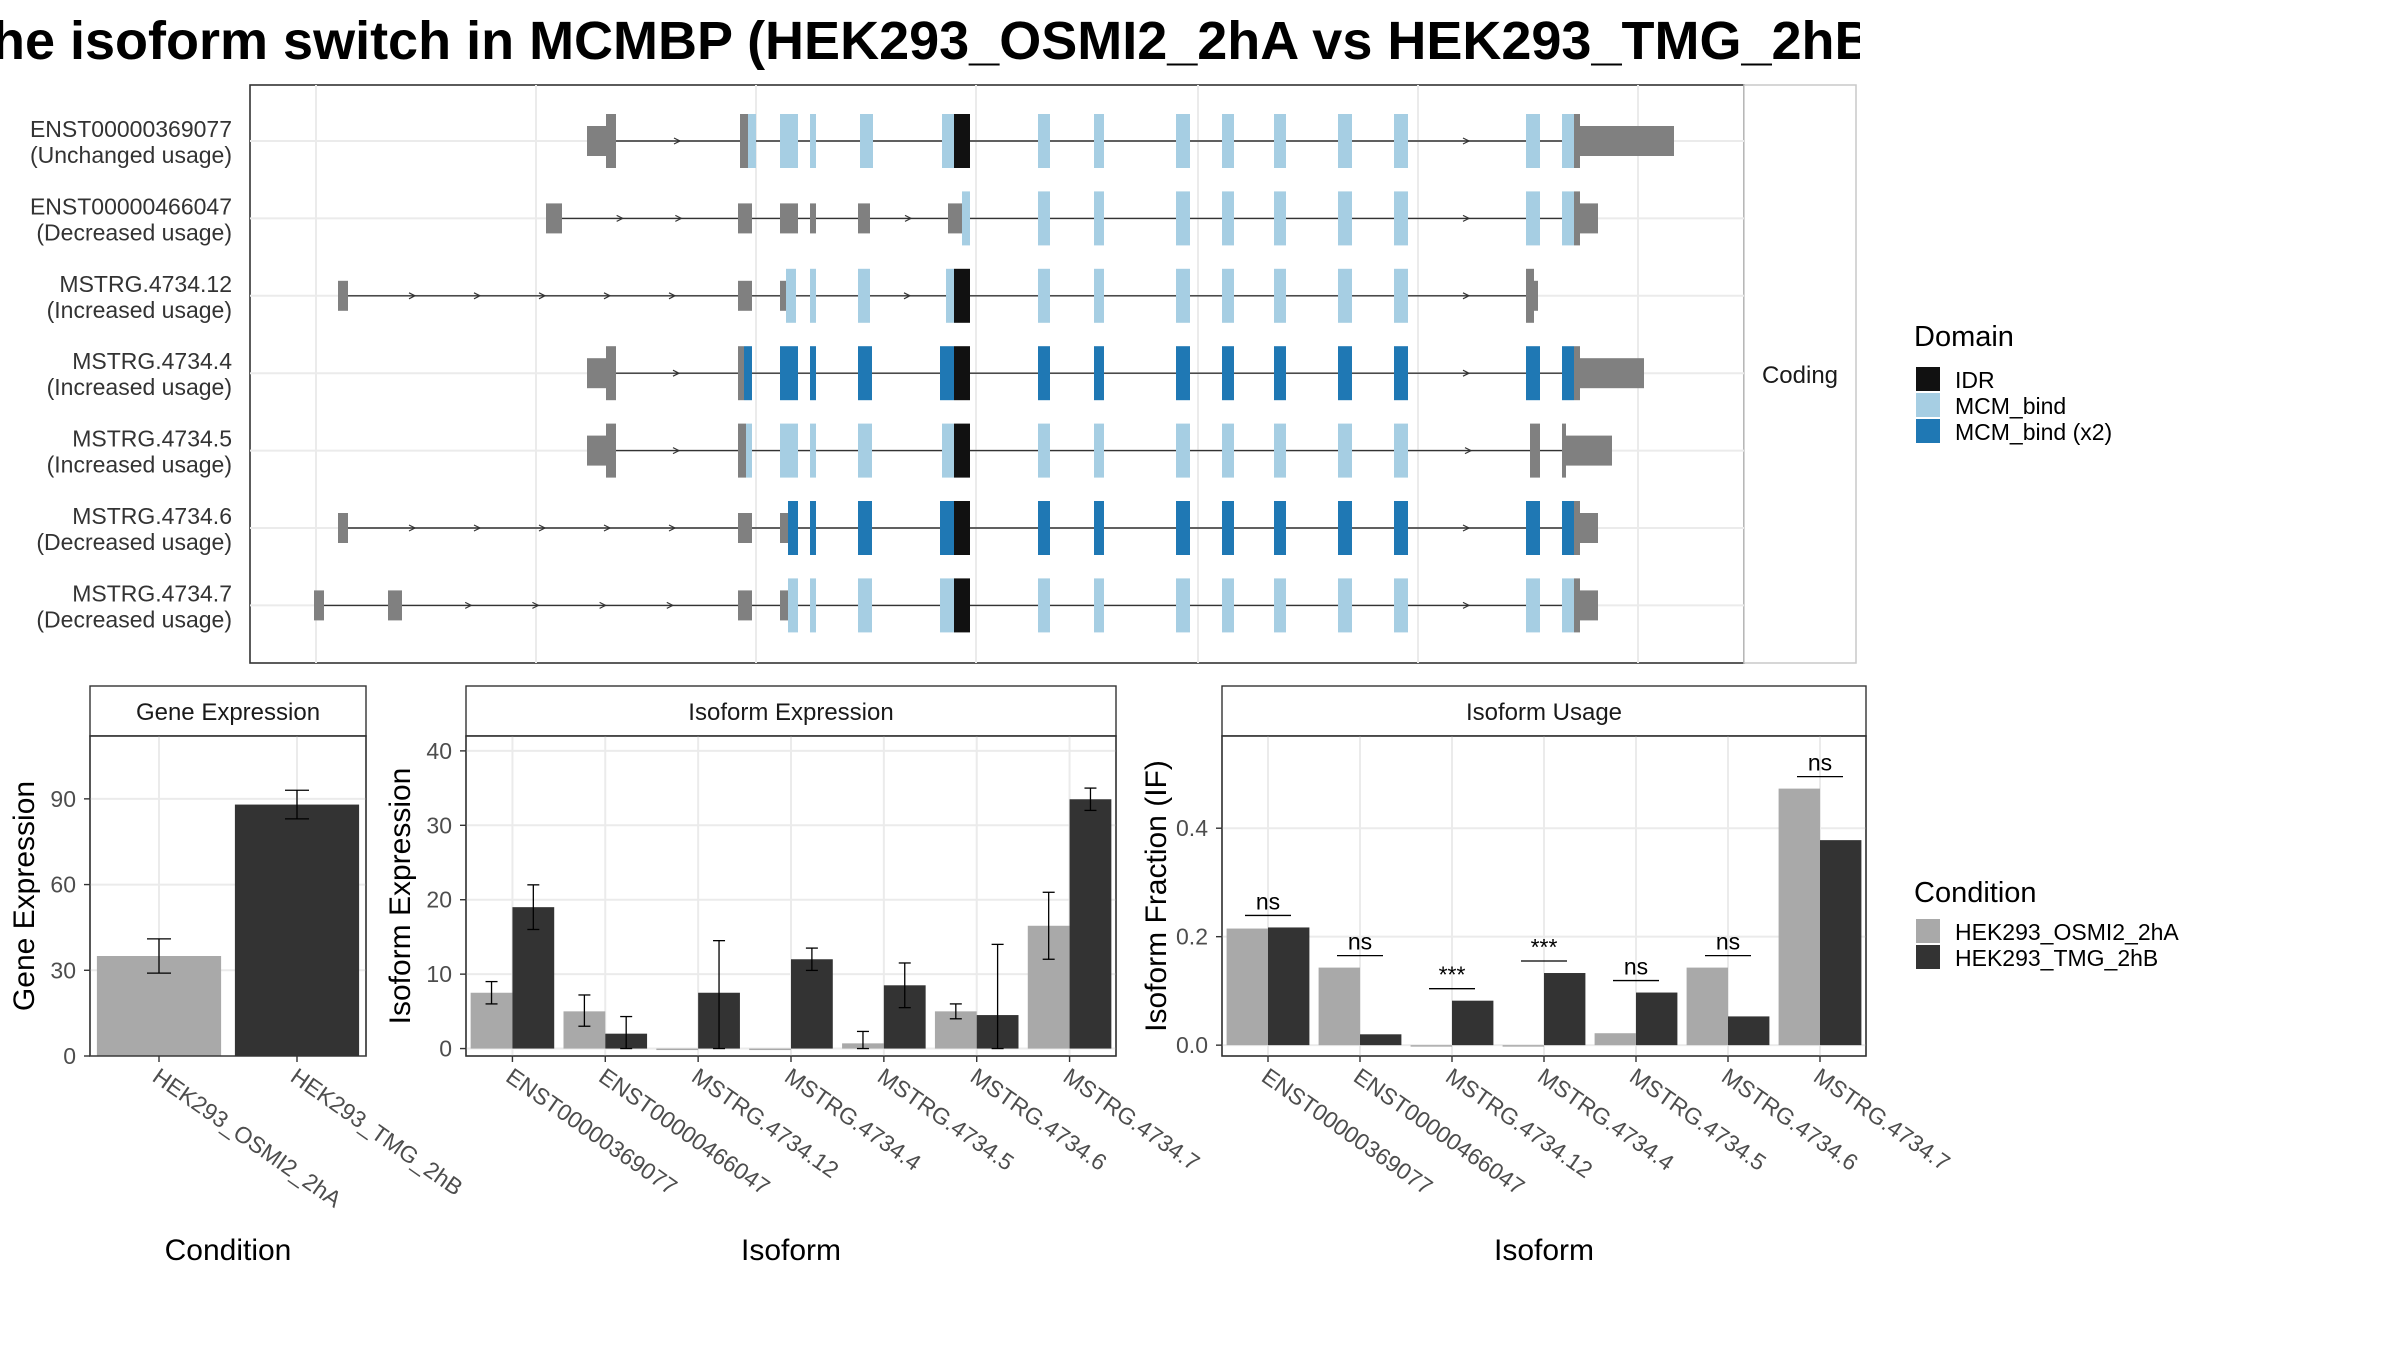 The height and width of the screenshot is (1350, 2400). What do you see at coordinates (1192, 1045) in the screenshot?
I see `isoform-usage-y-tick-label: 0.0` at bounding box center [1192, 1045].